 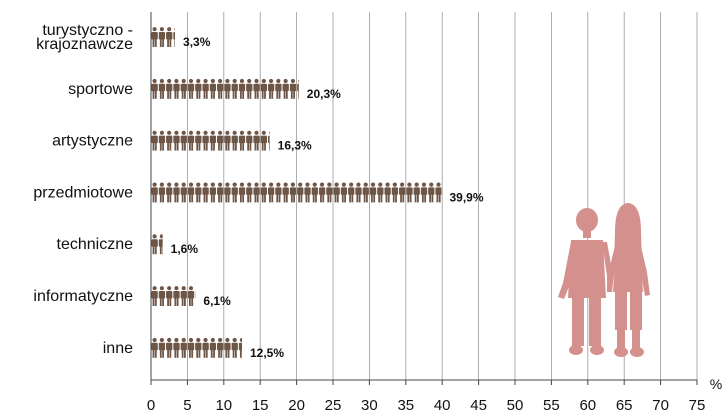 What do you see at coordinates (295, 146) in the screenshot?
I see `data-label: 16,3%` at bounding box center [295, 146].